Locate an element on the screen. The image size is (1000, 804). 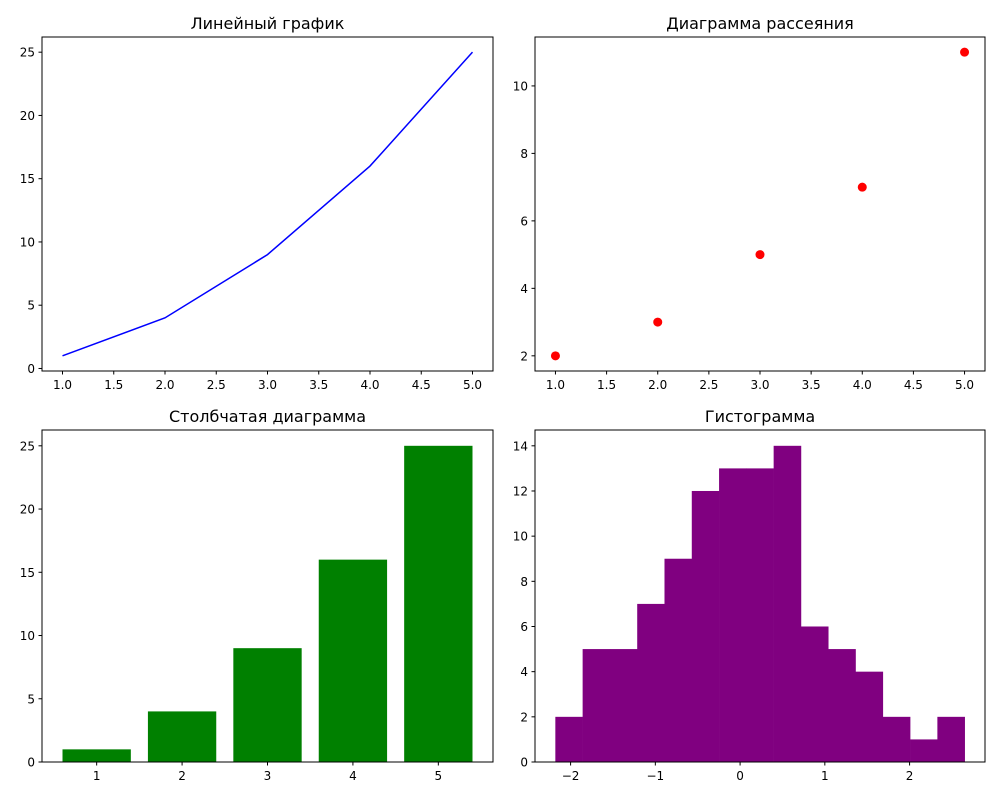
x-tick-label: −2 is located at coordinates (571, 776).